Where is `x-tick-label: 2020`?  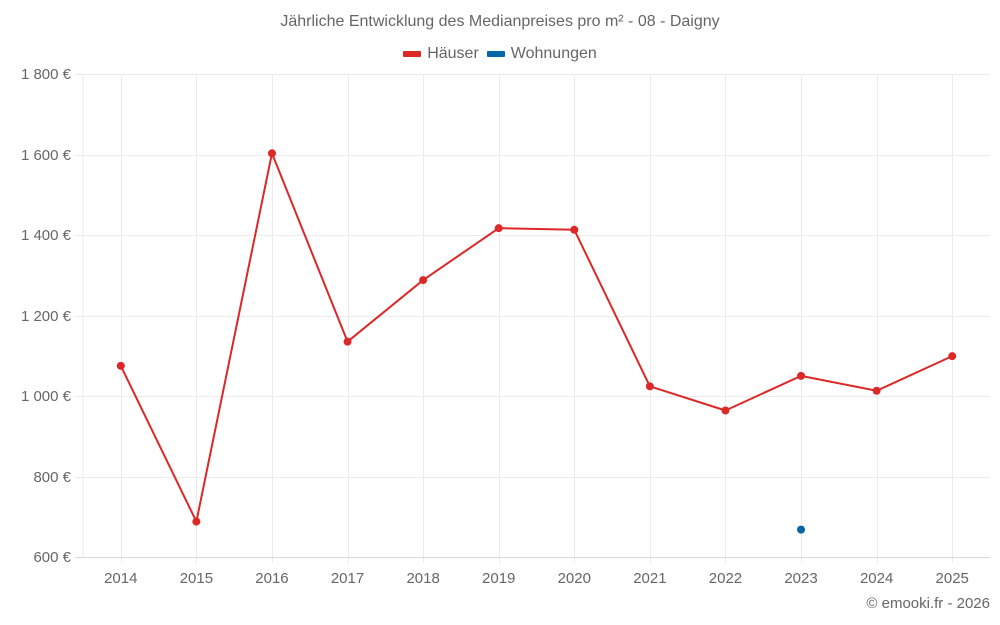 x-tick-label: 2020 is located at coordinates (574, 578).